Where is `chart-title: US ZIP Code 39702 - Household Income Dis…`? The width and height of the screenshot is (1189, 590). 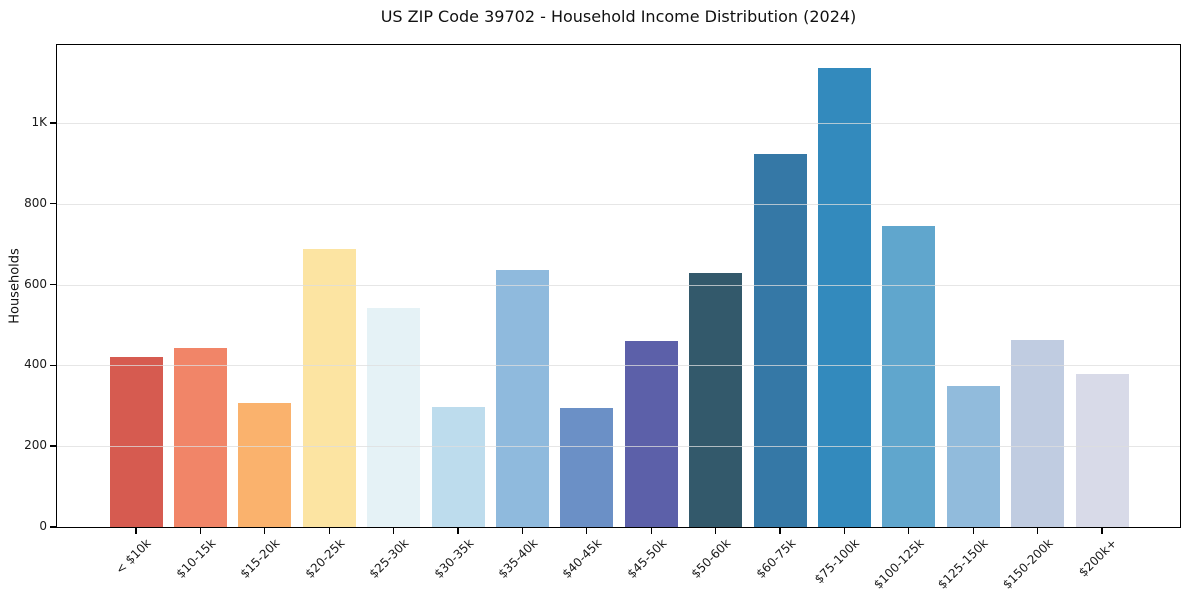 chart-title: US ZIP Code 39702 - Household Income Dis… is located at coordinates (618, 16).